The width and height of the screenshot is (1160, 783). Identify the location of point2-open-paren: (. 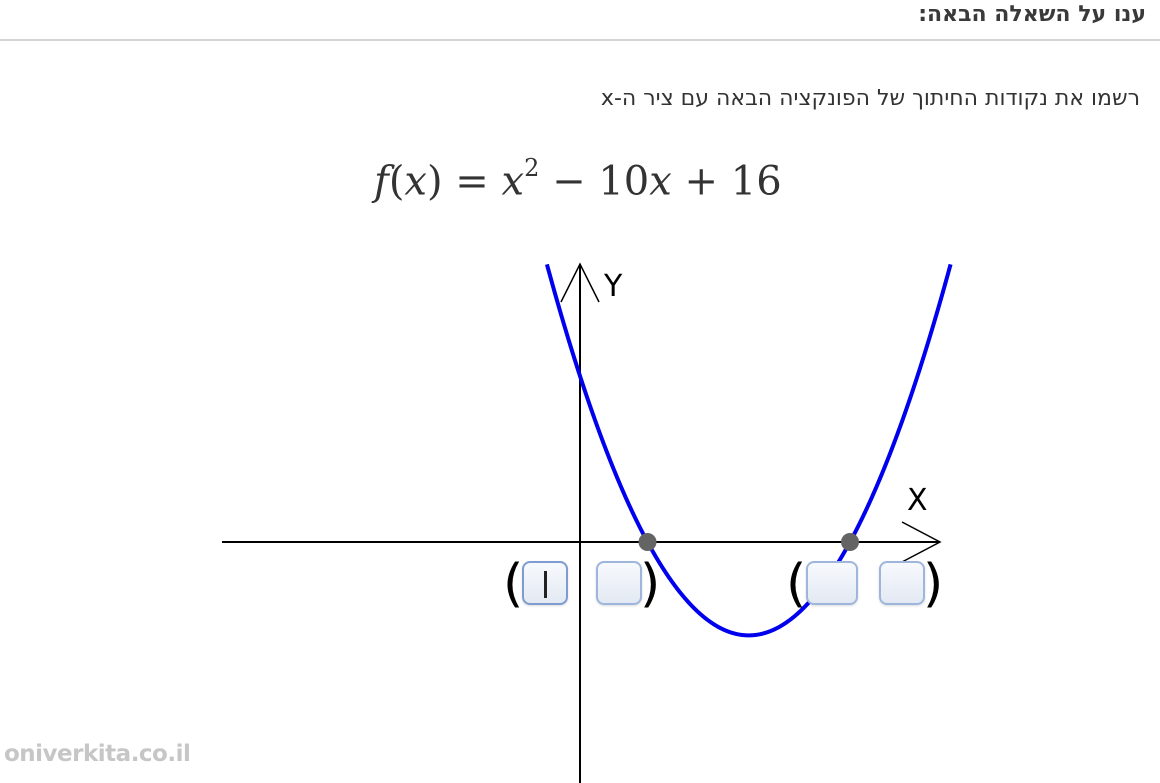
(796, 584).